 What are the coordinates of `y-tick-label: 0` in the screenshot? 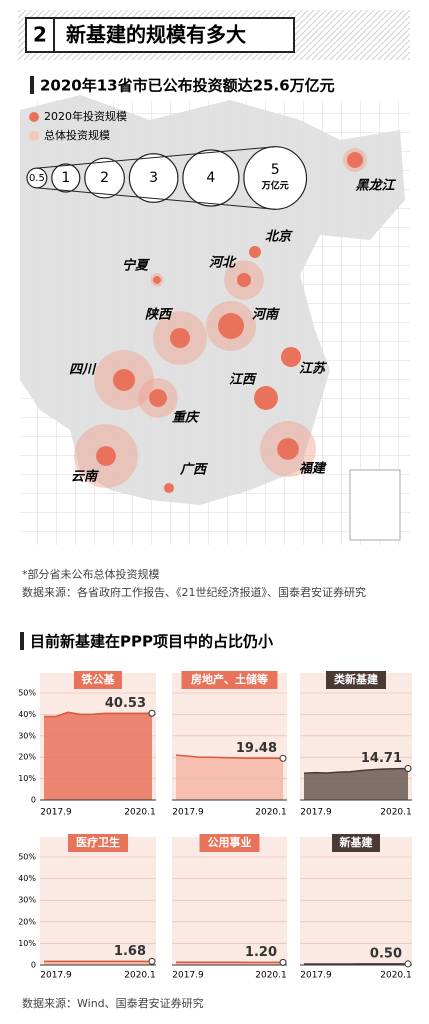 It's located at (33, 965).